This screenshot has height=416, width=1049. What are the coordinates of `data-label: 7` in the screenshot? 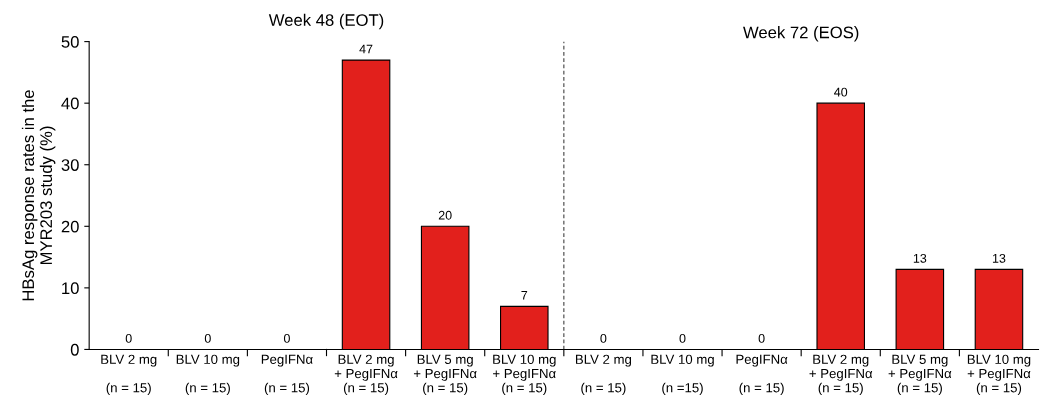 It's located at (524, 295).